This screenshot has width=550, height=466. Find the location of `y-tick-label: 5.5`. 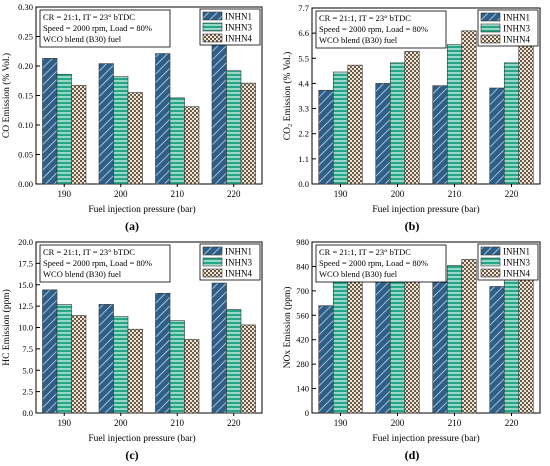

y-tick-label: 5.5 is located at coordinates (303, 58).